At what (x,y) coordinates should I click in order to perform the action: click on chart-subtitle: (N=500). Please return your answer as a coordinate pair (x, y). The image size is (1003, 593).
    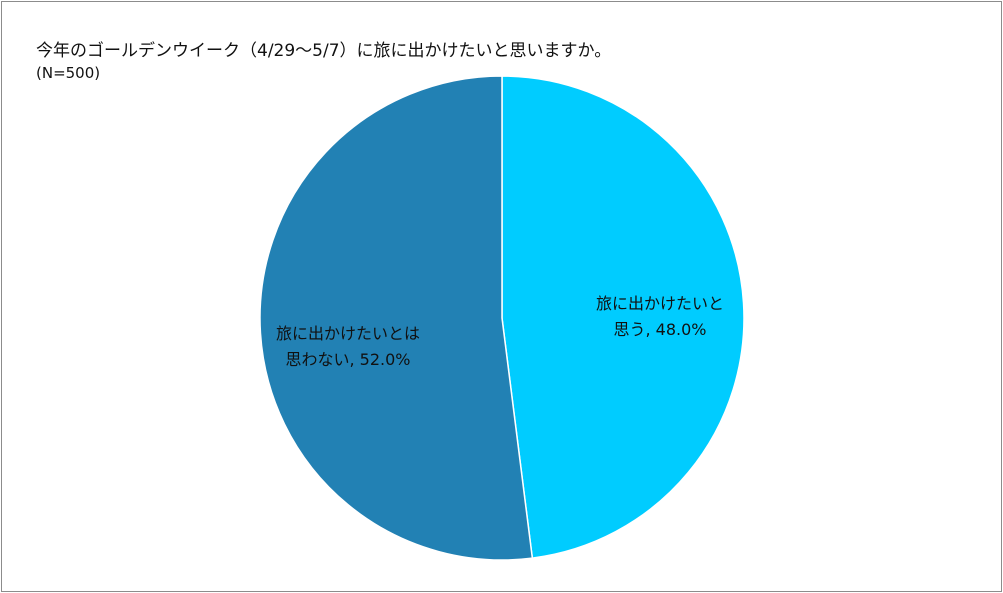
    Looking at the image, I should click on (68, 73).